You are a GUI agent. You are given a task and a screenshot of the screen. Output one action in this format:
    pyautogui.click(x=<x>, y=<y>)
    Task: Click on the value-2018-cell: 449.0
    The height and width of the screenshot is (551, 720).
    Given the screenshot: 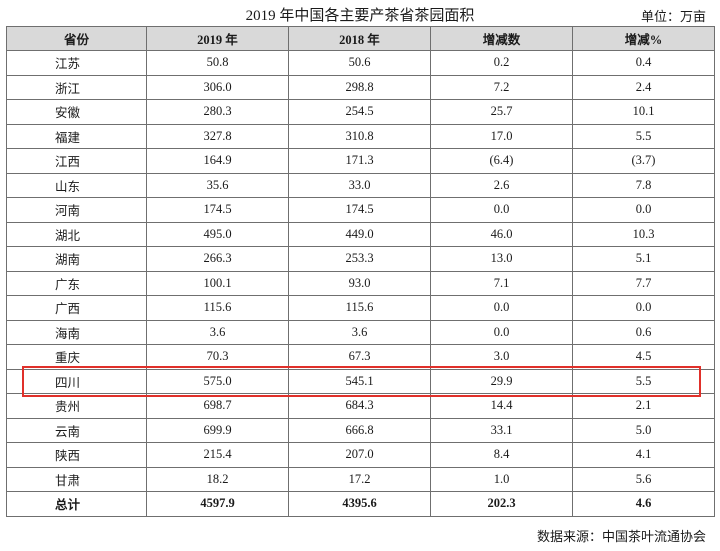 What is the action you would take?
    pyautogui.click(x=359, y=234)
    